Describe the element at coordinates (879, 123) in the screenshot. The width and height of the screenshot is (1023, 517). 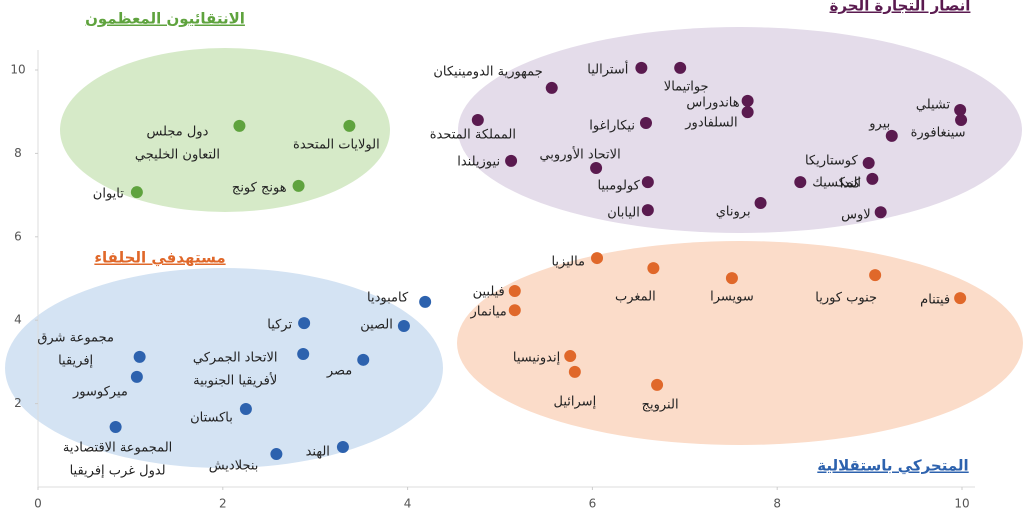
I see `point-label: بيرو` at that location.